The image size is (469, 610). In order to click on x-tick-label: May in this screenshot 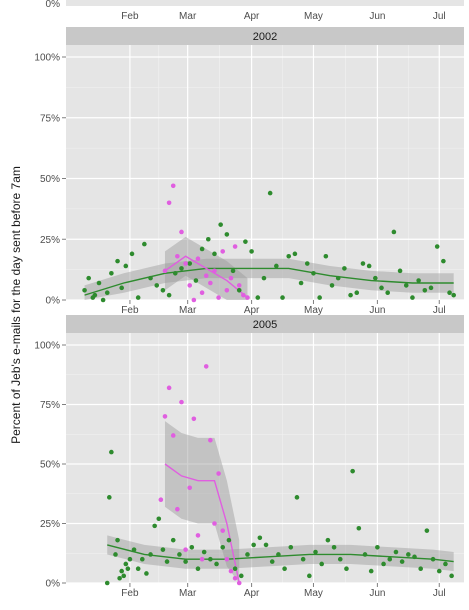, I will do `click(313, 310)`.